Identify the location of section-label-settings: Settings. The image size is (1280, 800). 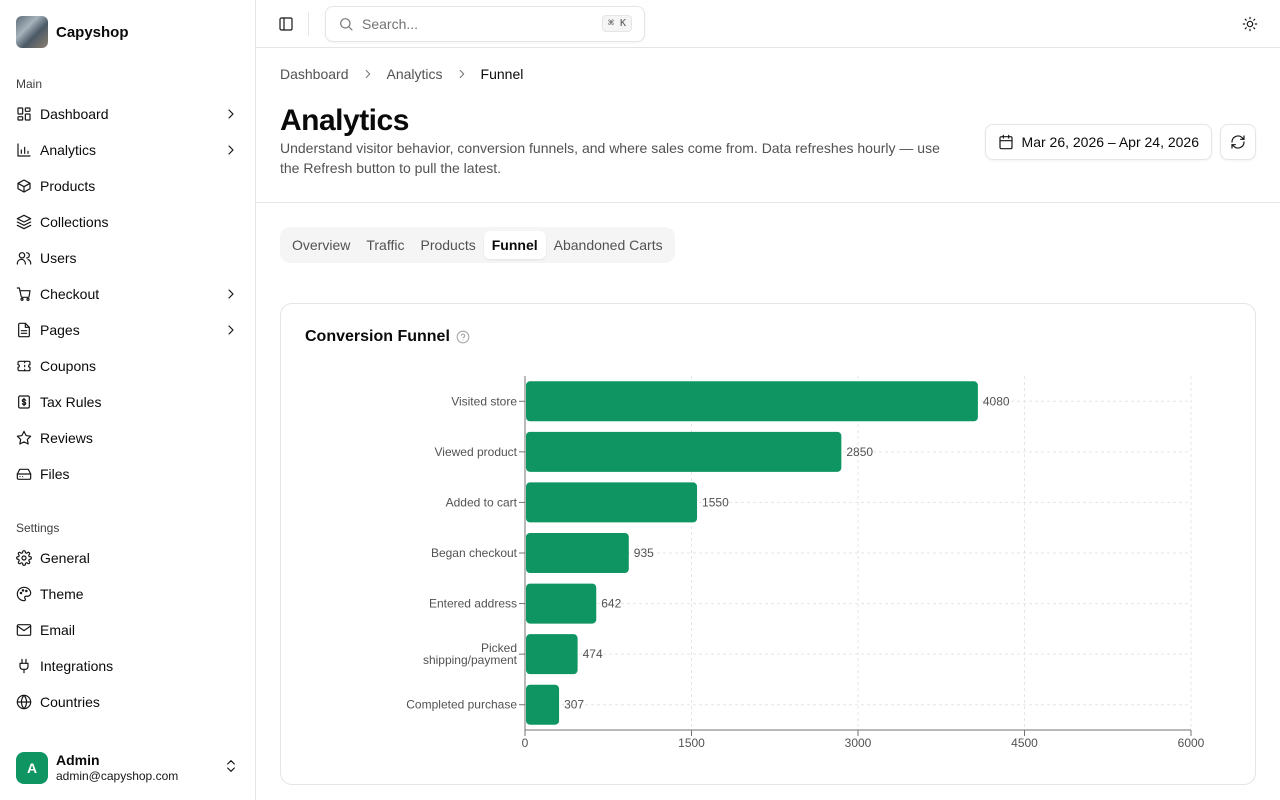
(38, 528).